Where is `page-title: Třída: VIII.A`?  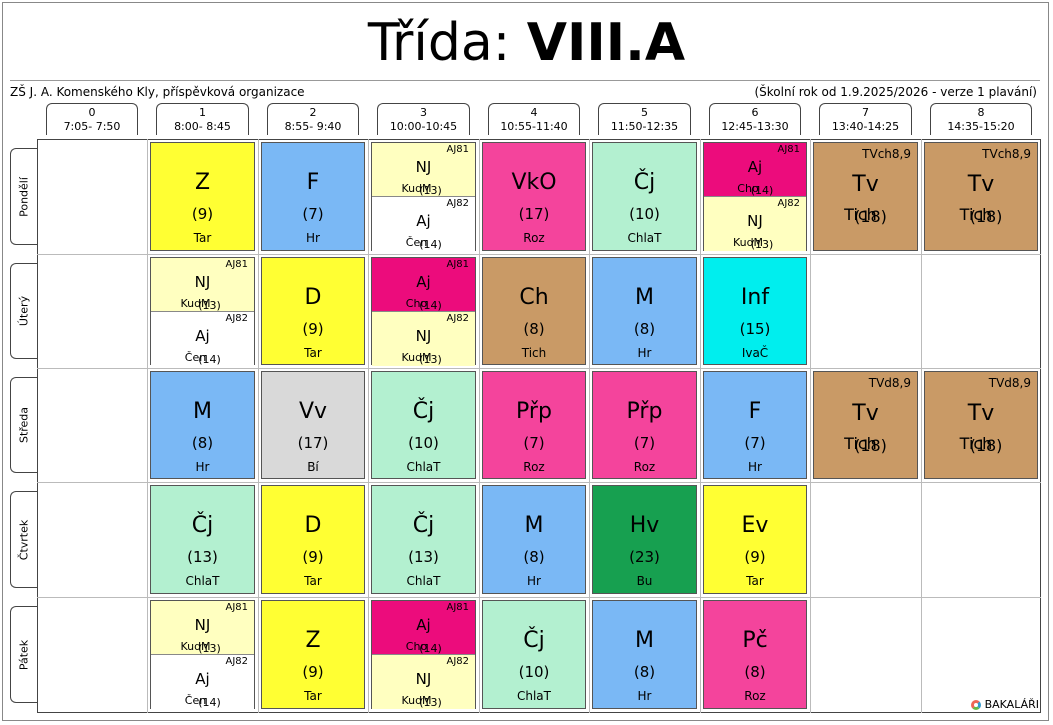
page-title: Třída: VIII.A is located at coordinates (526, 43).